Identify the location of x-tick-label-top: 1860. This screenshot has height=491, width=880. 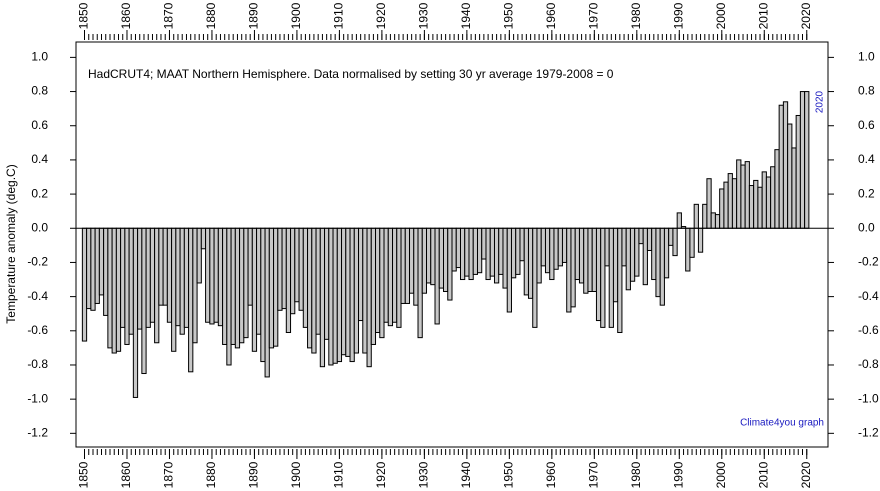
(126, 15).